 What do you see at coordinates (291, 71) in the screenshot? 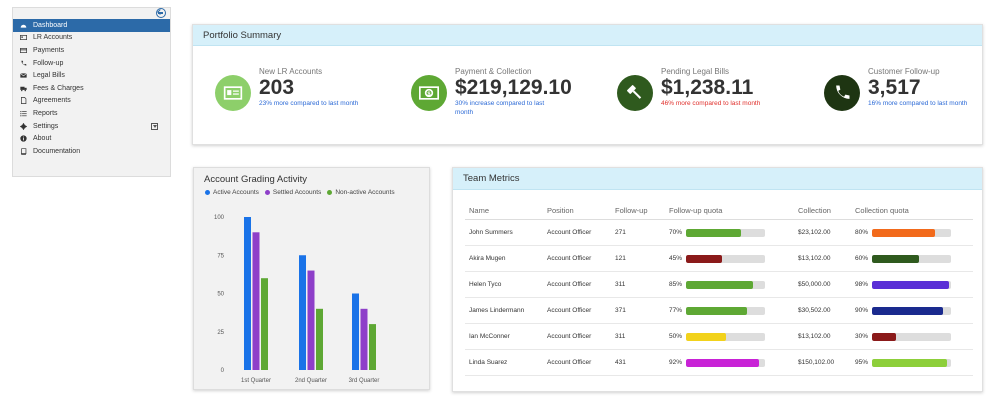
I see `stat-label: New LR Accounts` at bounding box center [291, 71].